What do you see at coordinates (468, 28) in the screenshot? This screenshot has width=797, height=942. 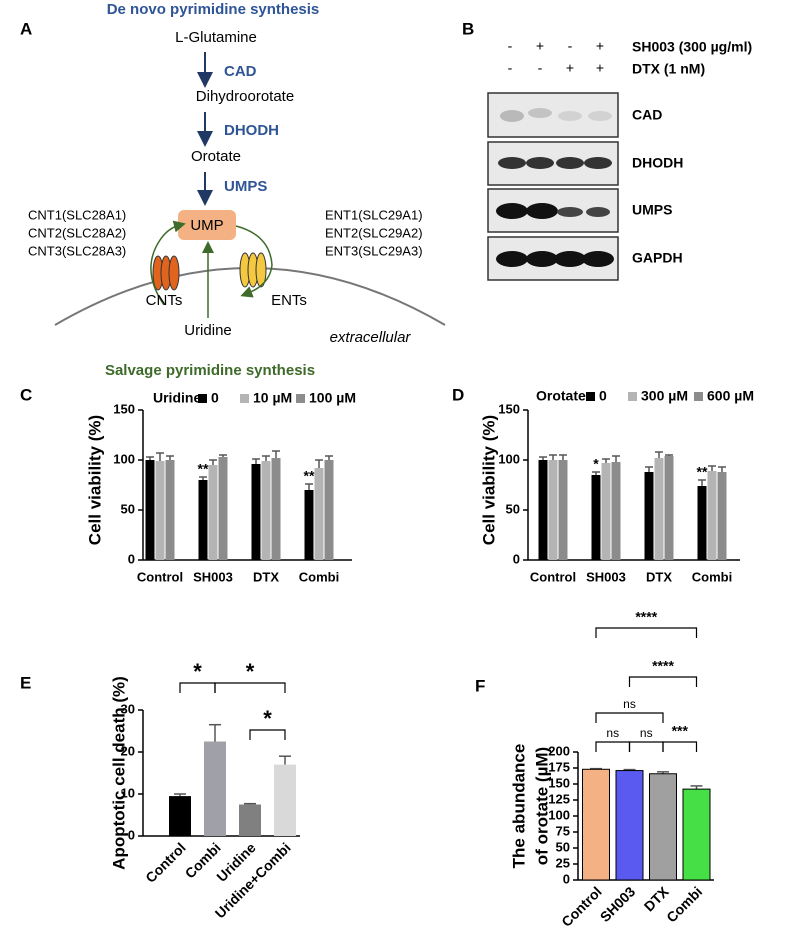 I see `panel-label: B` at bounding box center [468, 28].